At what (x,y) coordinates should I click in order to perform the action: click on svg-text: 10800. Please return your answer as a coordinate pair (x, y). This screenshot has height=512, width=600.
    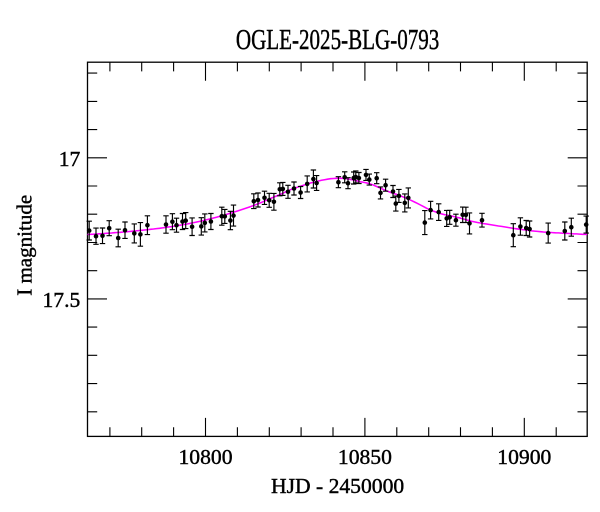
    Looking at the image, I should click on (206, 457).